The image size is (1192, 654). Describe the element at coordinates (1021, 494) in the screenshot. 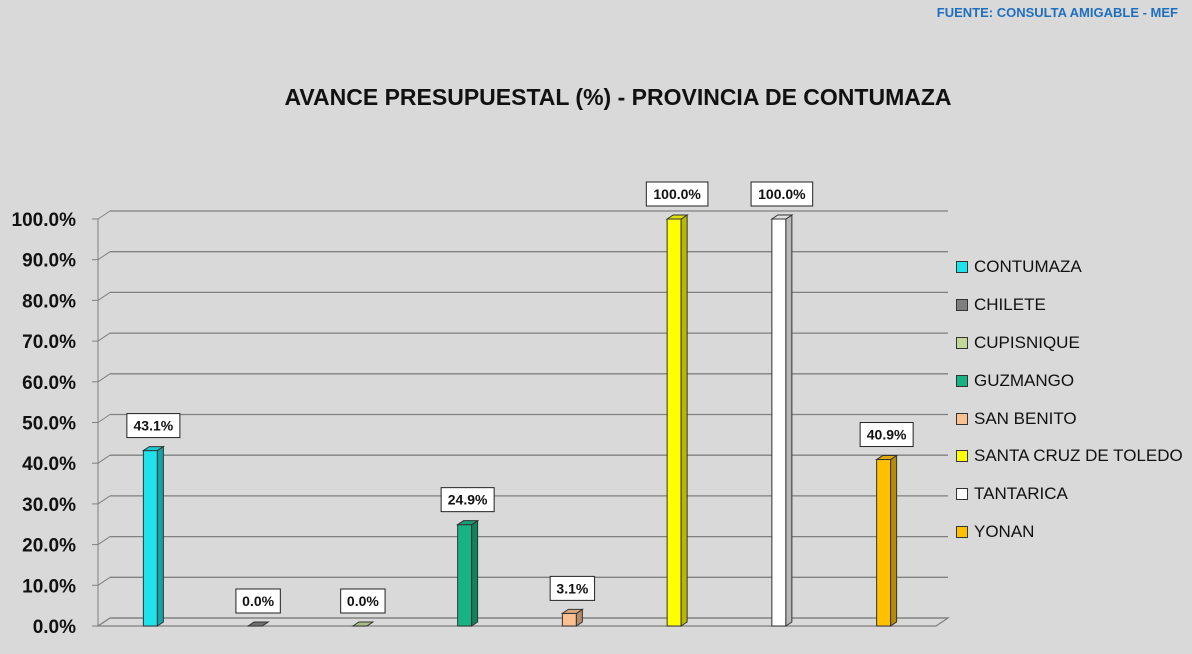

I see `legend-label: TANTARICA` at that location.